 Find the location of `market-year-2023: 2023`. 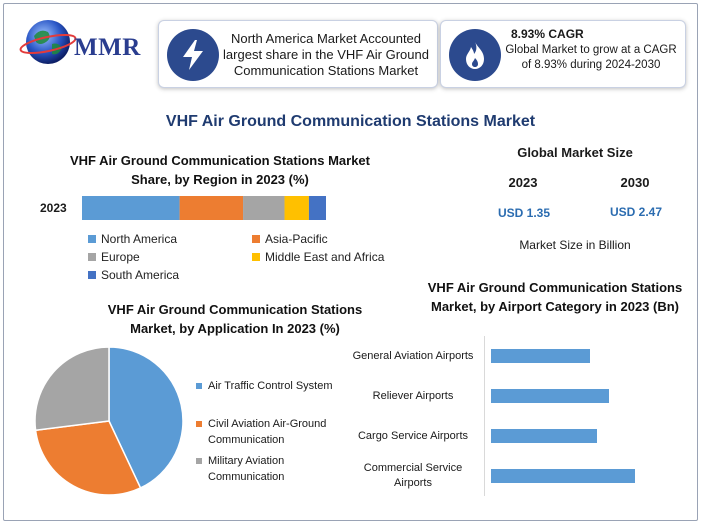

market-year-2023: 2023 is located at coordinates (523, 182).